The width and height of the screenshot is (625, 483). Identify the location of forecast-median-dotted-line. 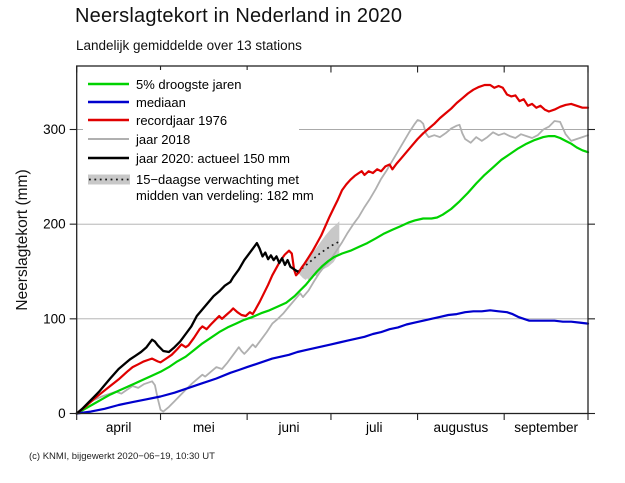
(318, 256).